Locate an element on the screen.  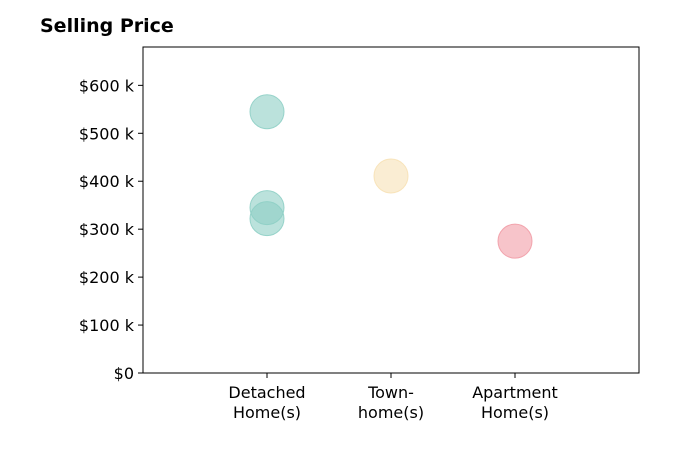
data-points is located at coordinates (391, 176).